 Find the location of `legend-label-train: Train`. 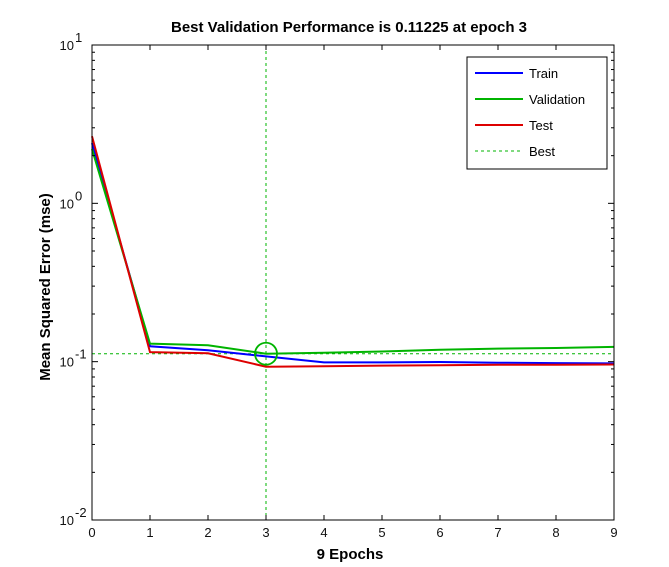

legend-label-train: Train is located at coordinates (543, 73).